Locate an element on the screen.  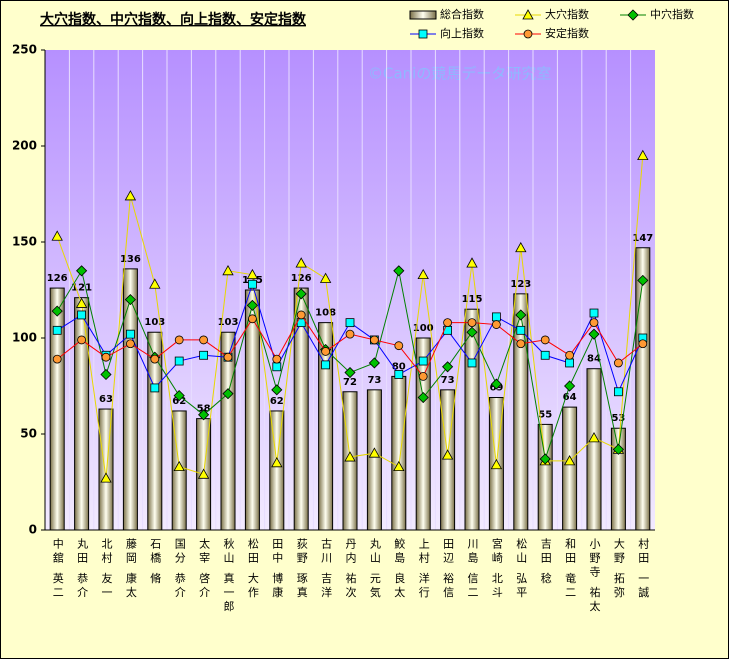
value-label: 80 is located at coordinates (399, 366).